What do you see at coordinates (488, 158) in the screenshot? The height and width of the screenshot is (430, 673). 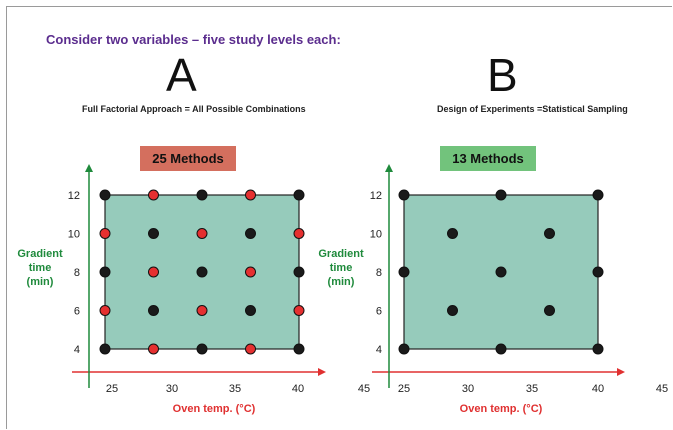 I see `panel-b-badge: 13 Methods` at bounding box center [488, 158].